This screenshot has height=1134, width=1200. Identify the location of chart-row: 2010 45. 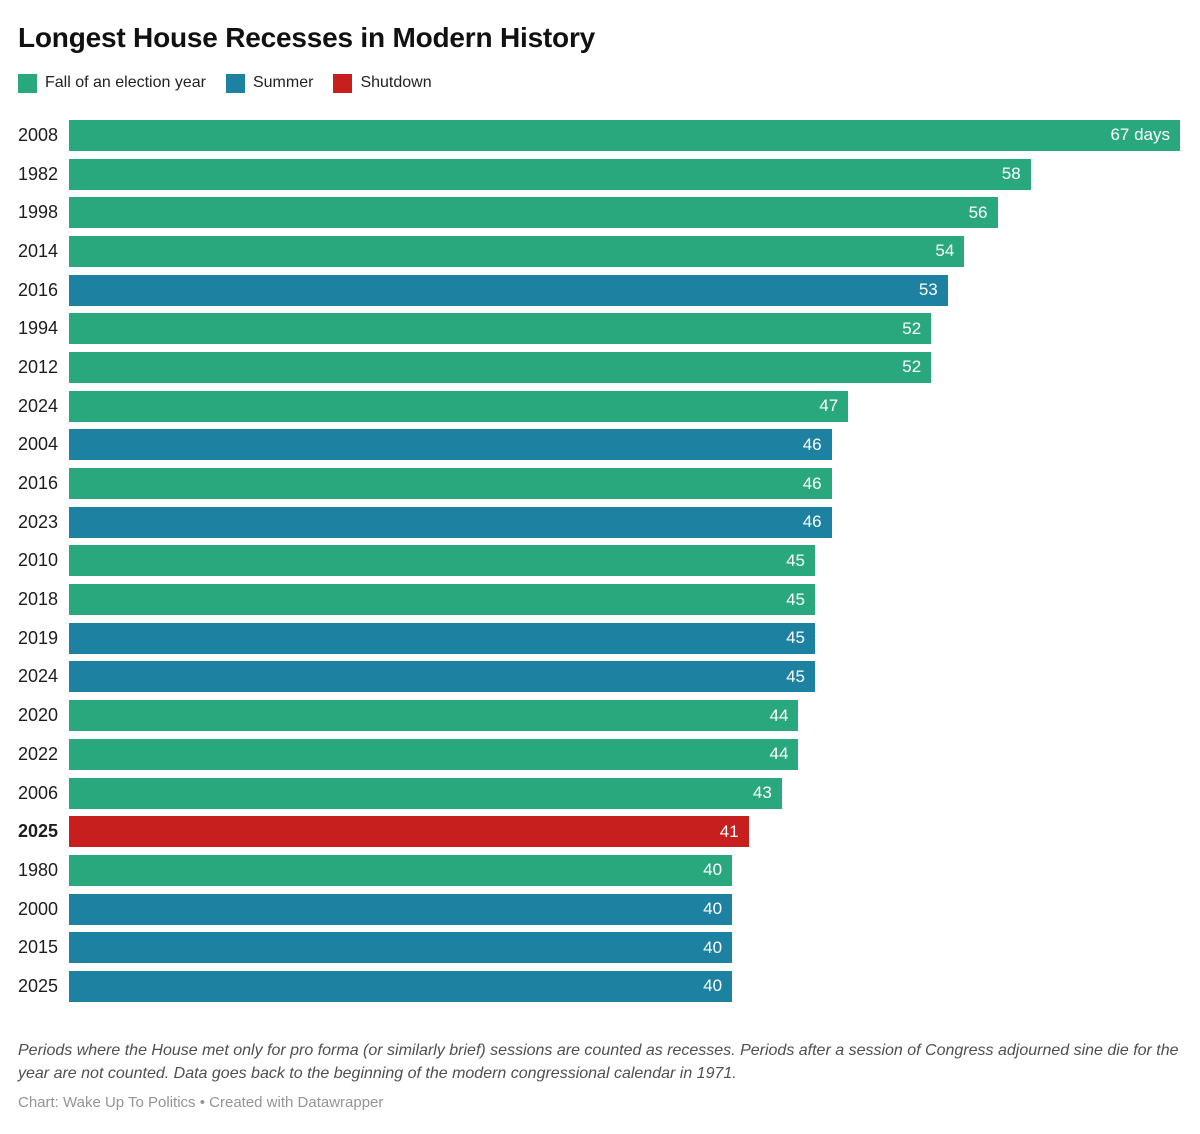
(599, 561).